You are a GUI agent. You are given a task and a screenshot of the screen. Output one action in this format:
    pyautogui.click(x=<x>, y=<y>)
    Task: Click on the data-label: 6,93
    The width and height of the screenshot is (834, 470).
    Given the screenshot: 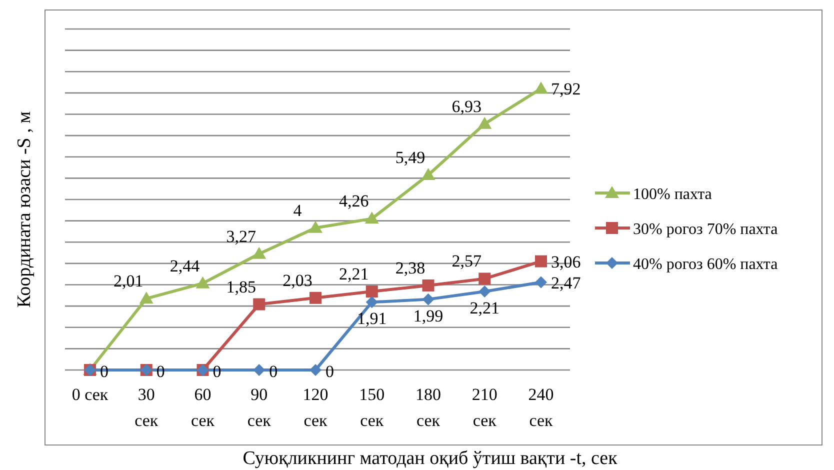 What is the action you would take?
    pyautogui.click(x=467, y=106)
    